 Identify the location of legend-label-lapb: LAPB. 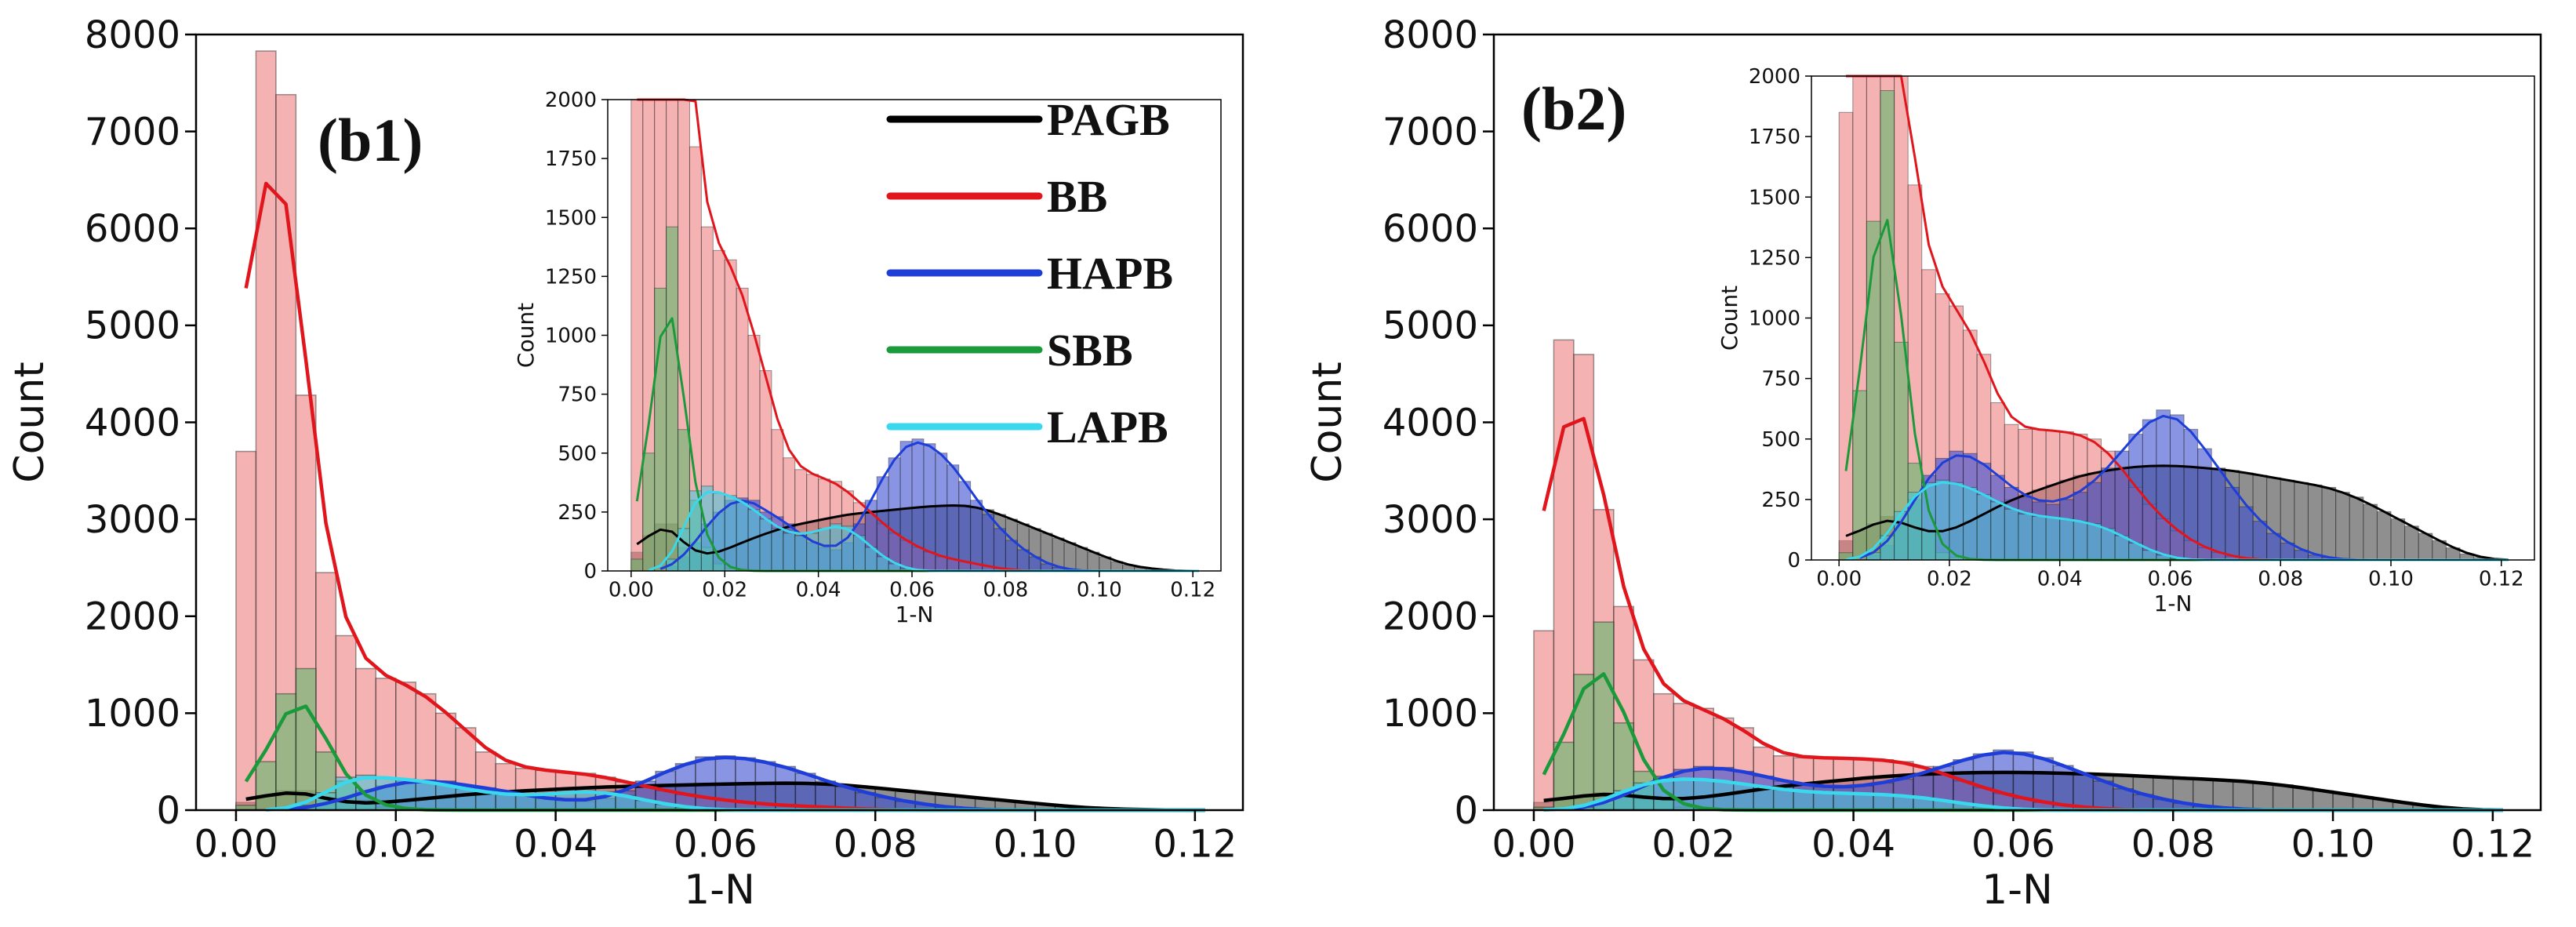
(1107, 427).